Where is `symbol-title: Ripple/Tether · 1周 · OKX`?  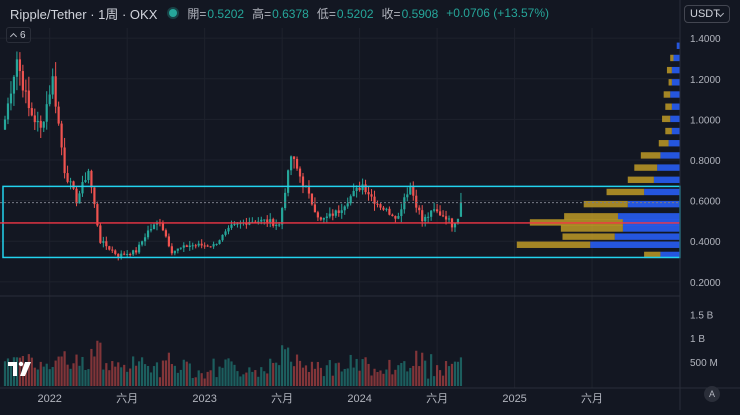 symbol-title: Ripple/Tether · 1周 · OKX is located at coordinates (84, 14).